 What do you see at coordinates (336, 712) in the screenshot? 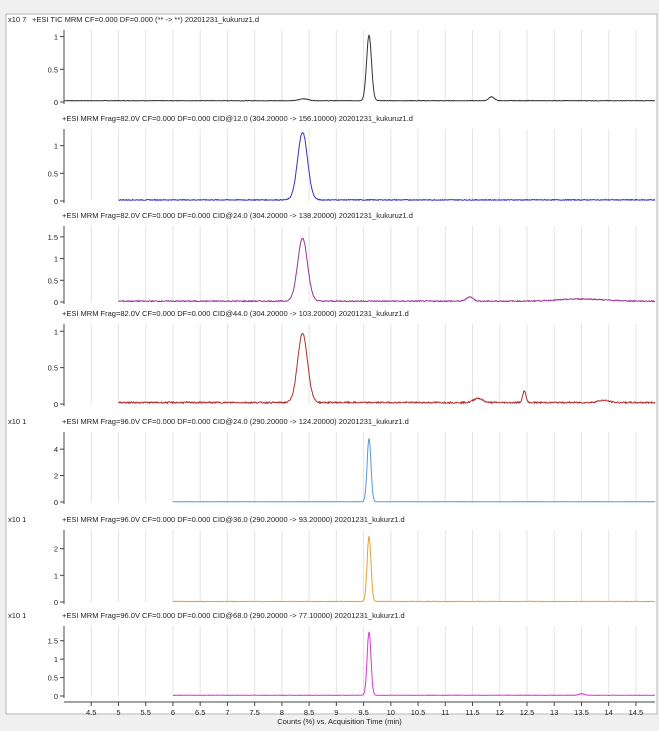
I see `x-tick-label: 9` at bounding box center [336, 712].